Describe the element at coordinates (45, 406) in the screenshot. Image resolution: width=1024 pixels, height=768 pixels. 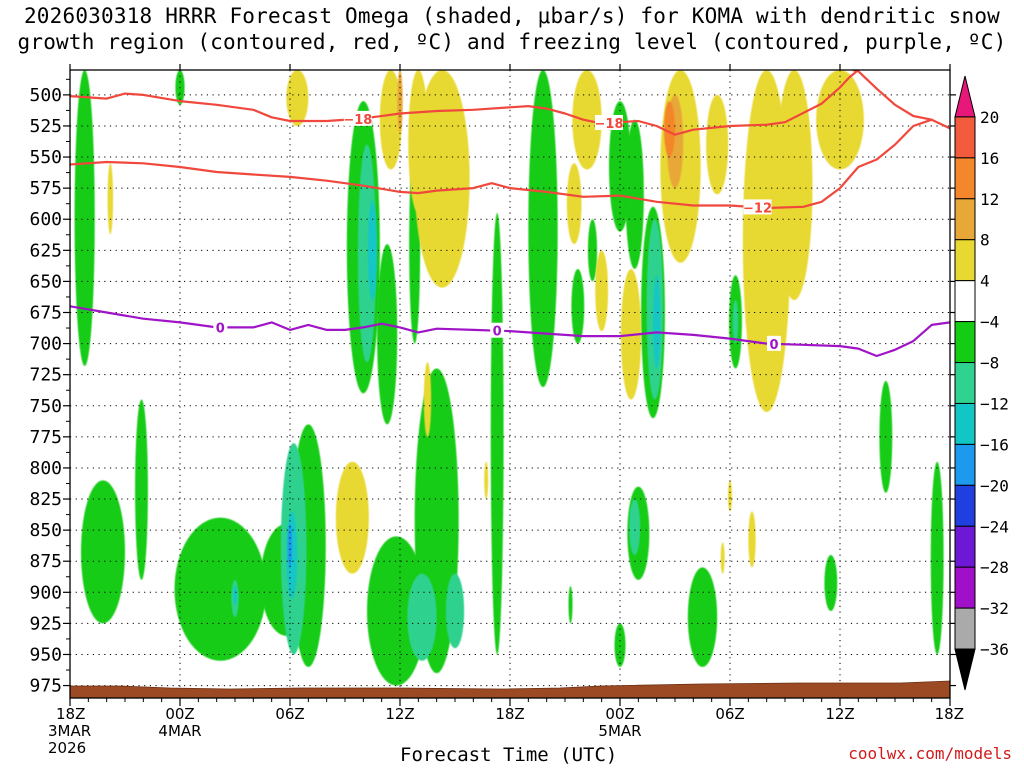
I see `y-tick-label: 750` at that location.